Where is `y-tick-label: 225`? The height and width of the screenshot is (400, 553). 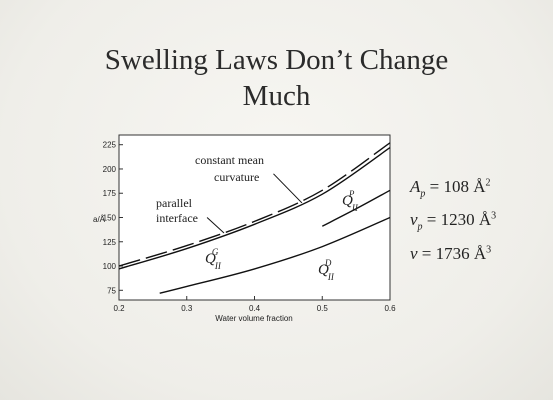
y-tick-label: 225 is located at coordinates (110, 145).